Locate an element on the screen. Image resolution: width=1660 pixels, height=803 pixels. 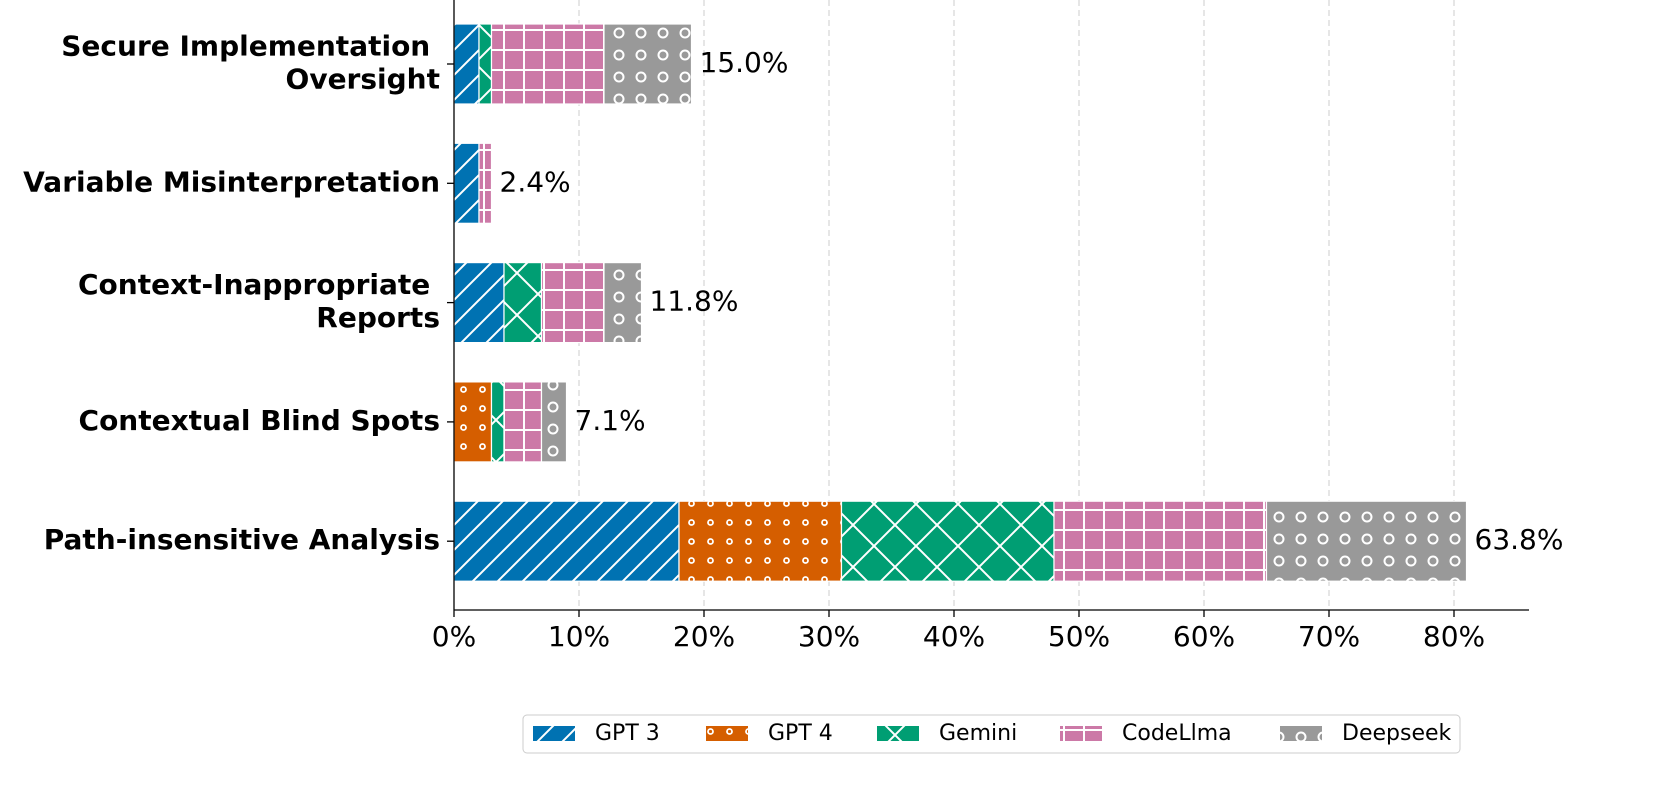
x-tick-label: 60% is located at coordinates (1204, 636).